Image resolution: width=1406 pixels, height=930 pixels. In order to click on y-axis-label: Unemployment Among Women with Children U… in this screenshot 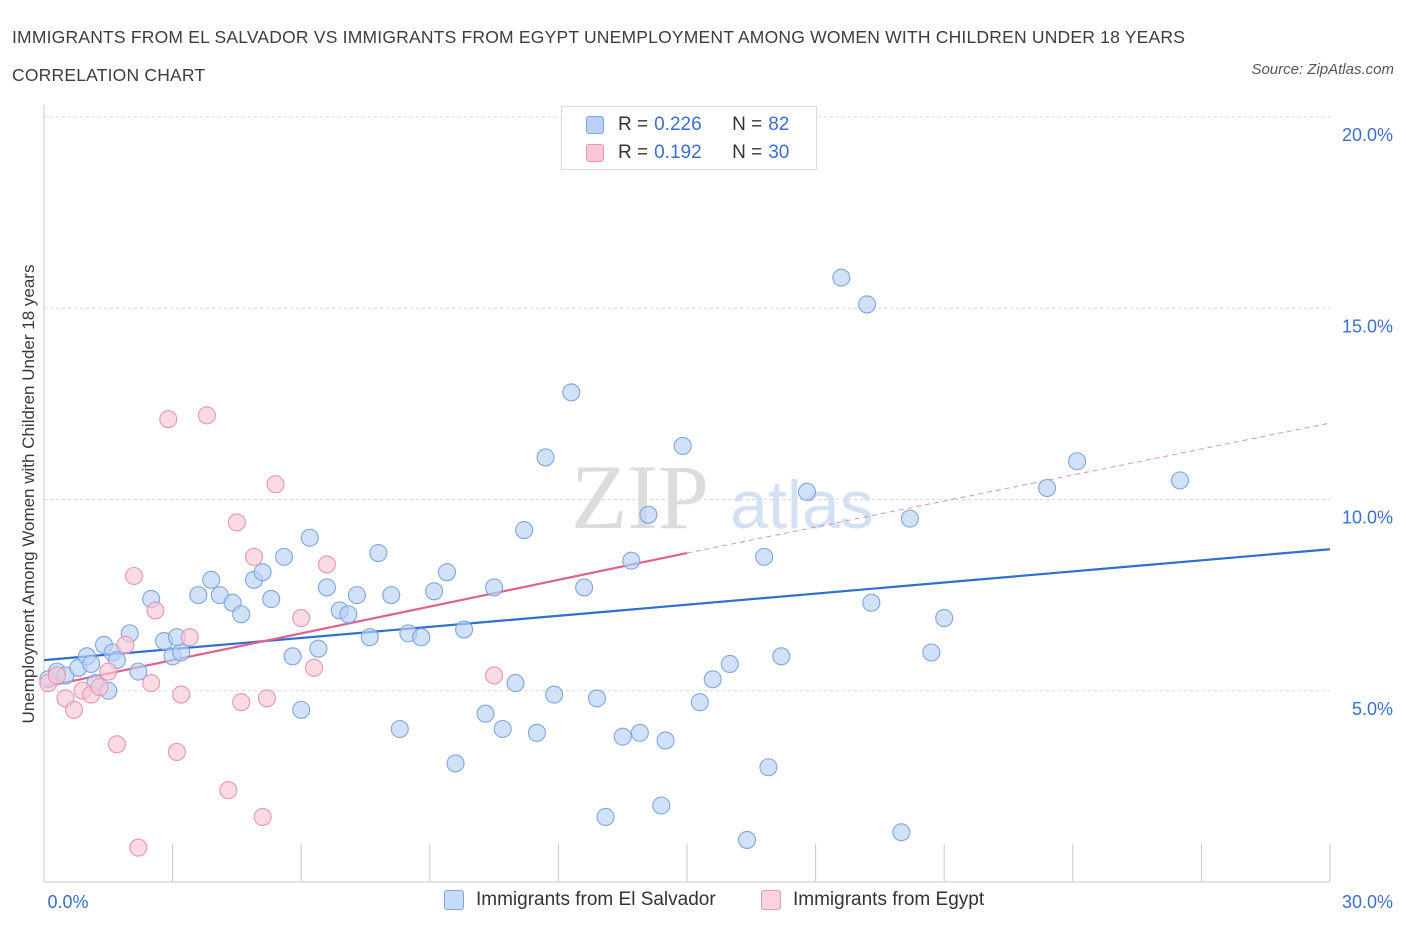, I will do `click(28, 494)`.